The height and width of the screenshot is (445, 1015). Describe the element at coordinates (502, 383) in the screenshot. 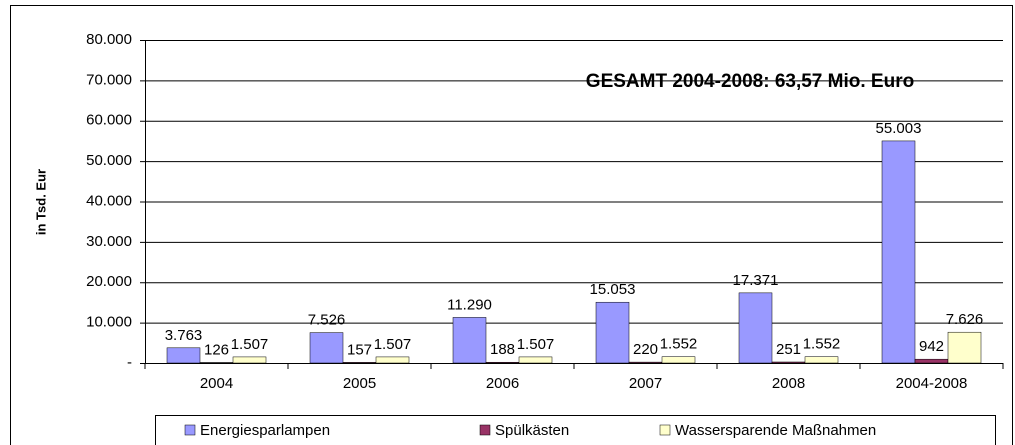

I see `x-tick-label: 2006` at that location.